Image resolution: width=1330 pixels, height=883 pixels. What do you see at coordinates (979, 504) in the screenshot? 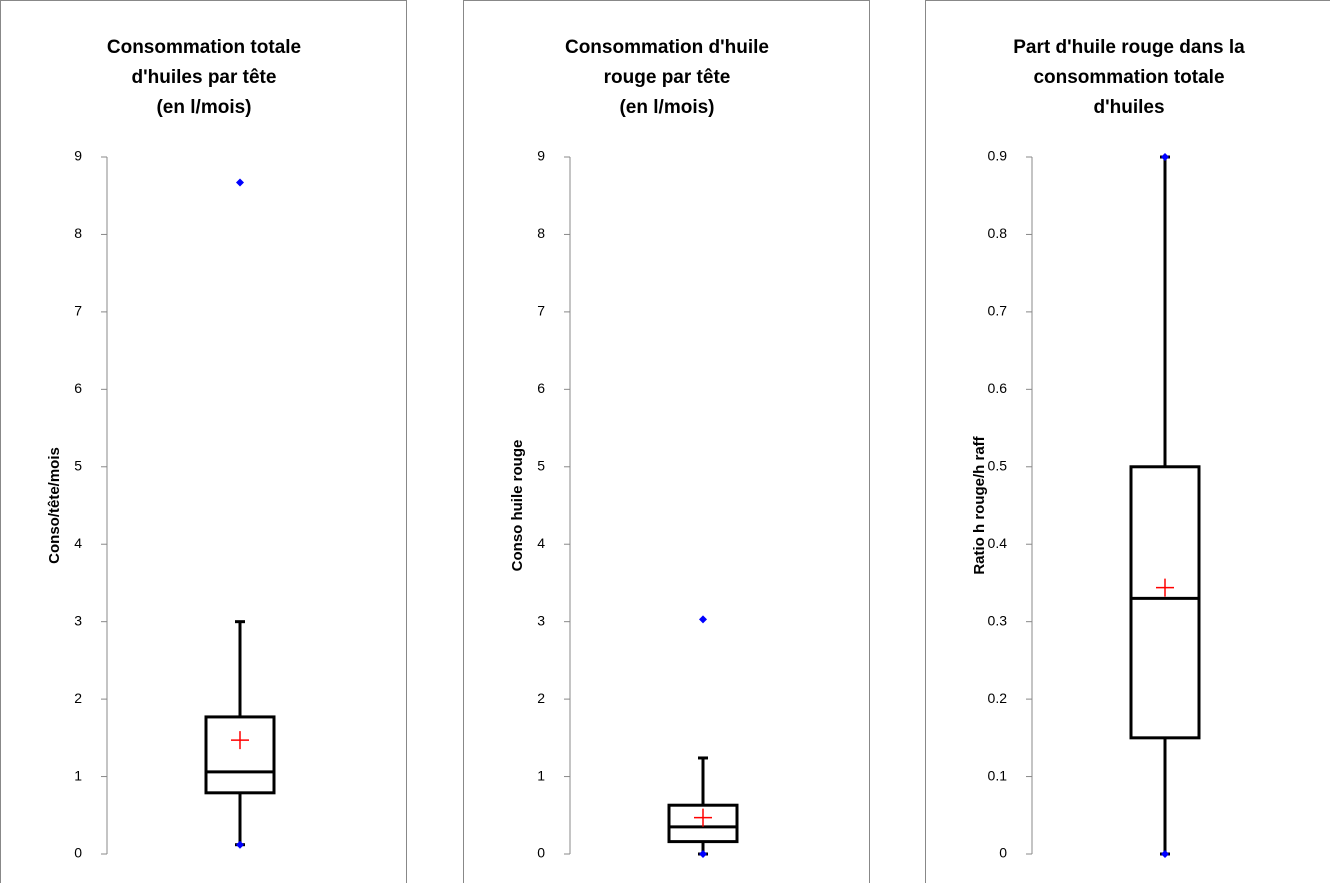
I see `y-axis-label: Ratio h rouge/h raff` at bounding box center [979, 504].